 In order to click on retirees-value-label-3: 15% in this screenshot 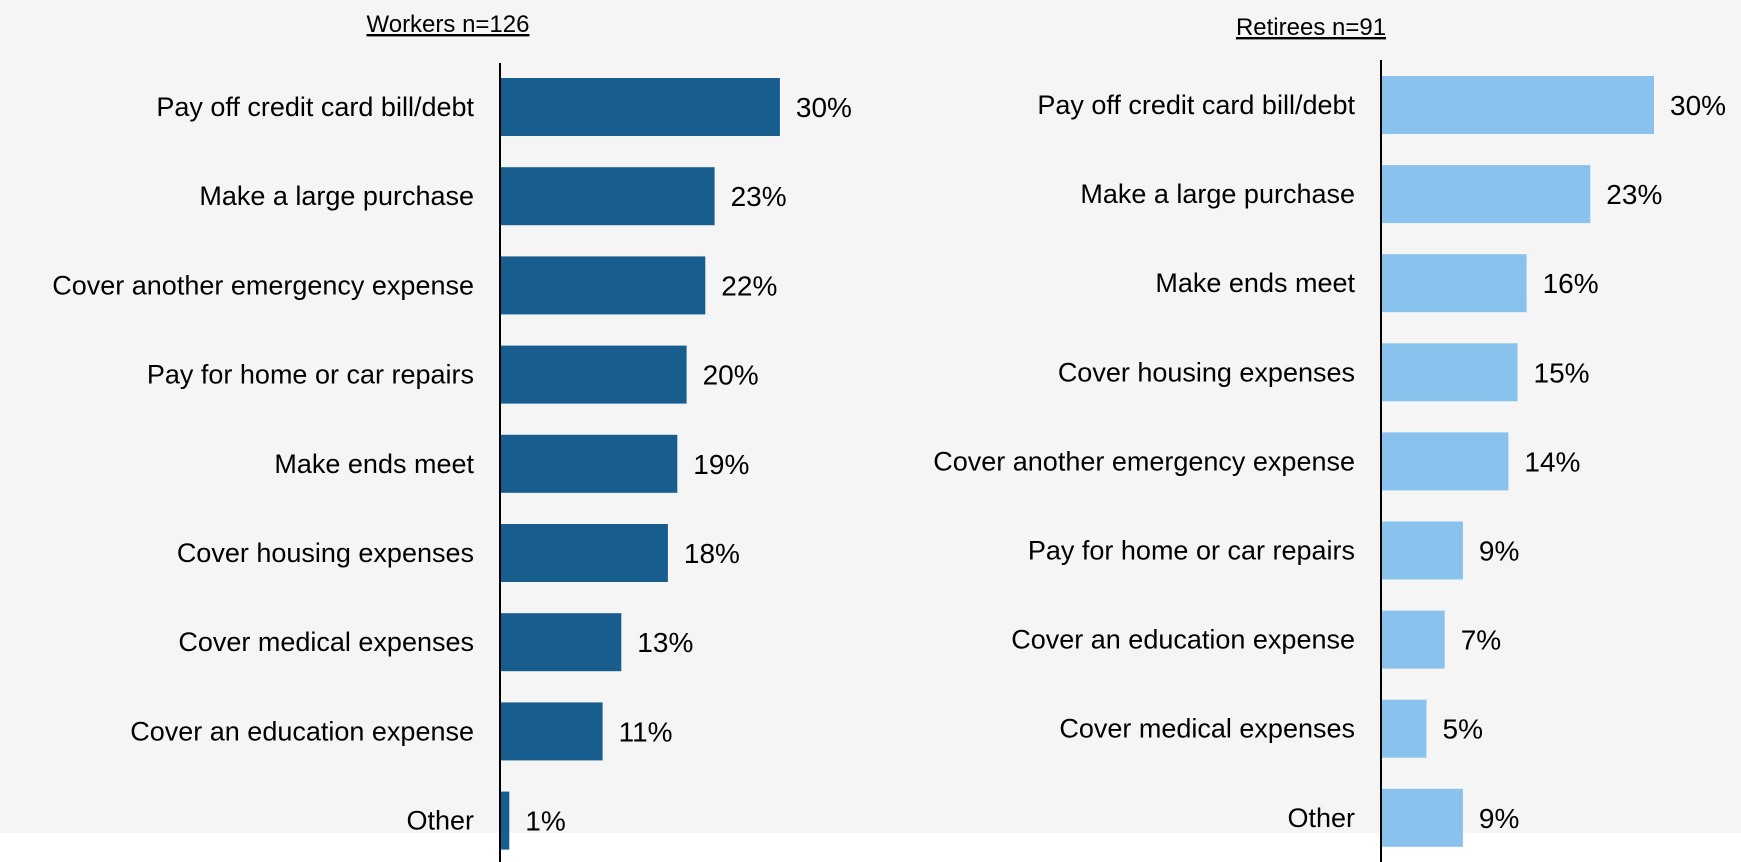, I will do `click(1562, 372)`.